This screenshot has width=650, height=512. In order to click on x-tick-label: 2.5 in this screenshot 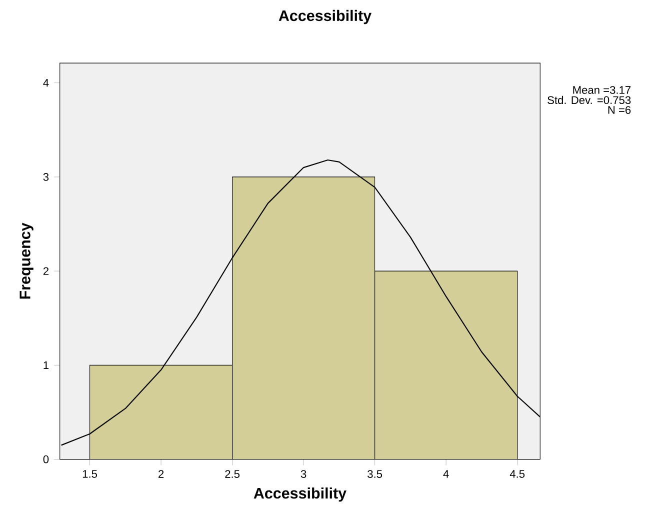, I will do `click(232, 474)`.